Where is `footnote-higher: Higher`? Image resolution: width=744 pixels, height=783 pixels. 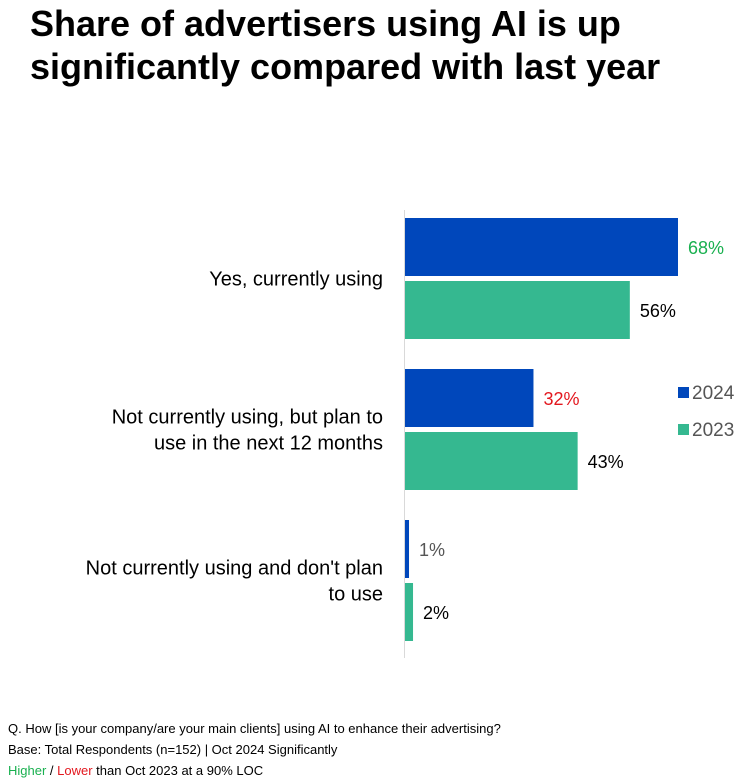 footnote-higher: Higher is located at coordinates (27, 770).